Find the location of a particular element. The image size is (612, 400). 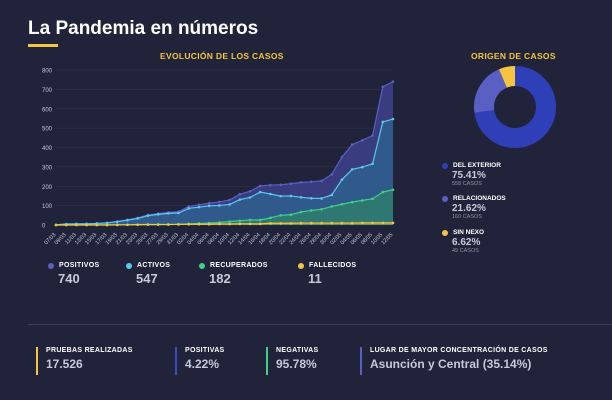

origin-item-relacionados: RELACIONADOS 21.62% 160 CASOS is located at coordinates (474, 207).